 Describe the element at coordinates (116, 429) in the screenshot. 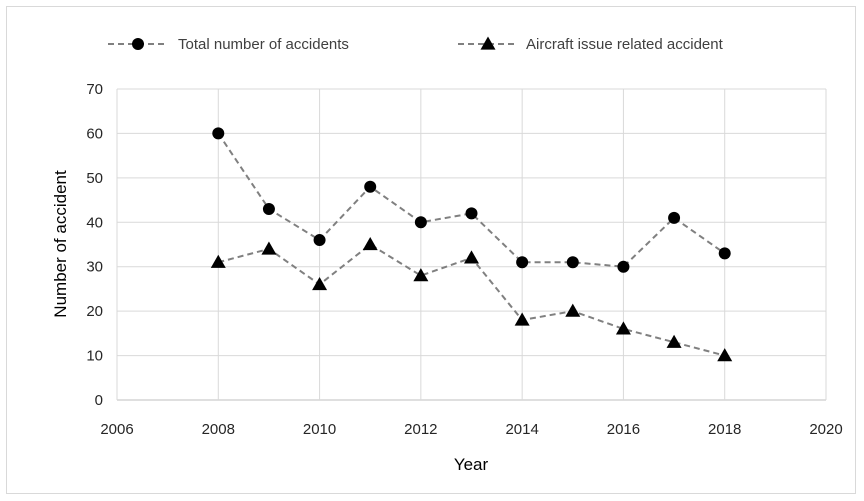

I see `x-tick-label: 2006` at that location.